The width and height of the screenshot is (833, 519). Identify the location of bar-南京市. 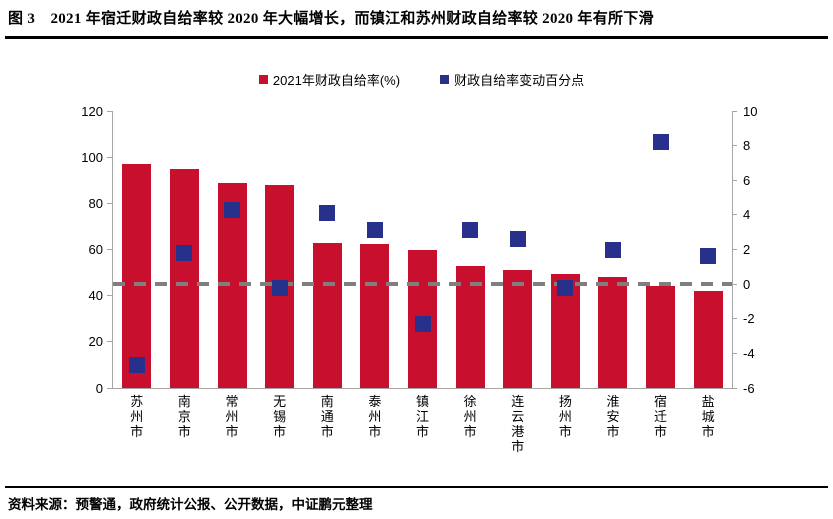
(184, 278).